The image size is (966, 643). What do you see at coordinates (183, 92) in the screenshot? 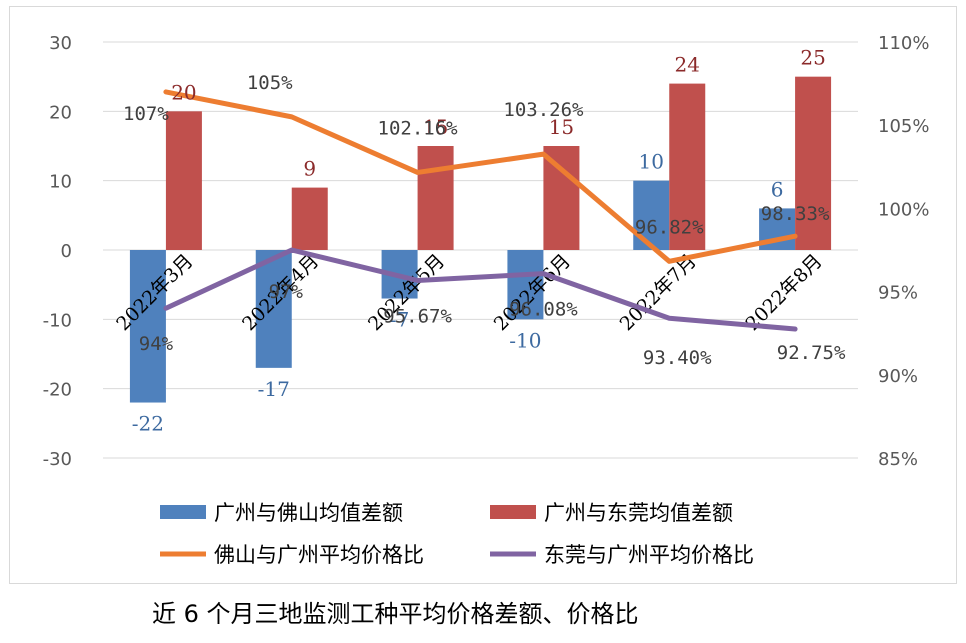
I see `data-label-dongguan-diff: 20` at bounding box center [183, 92].